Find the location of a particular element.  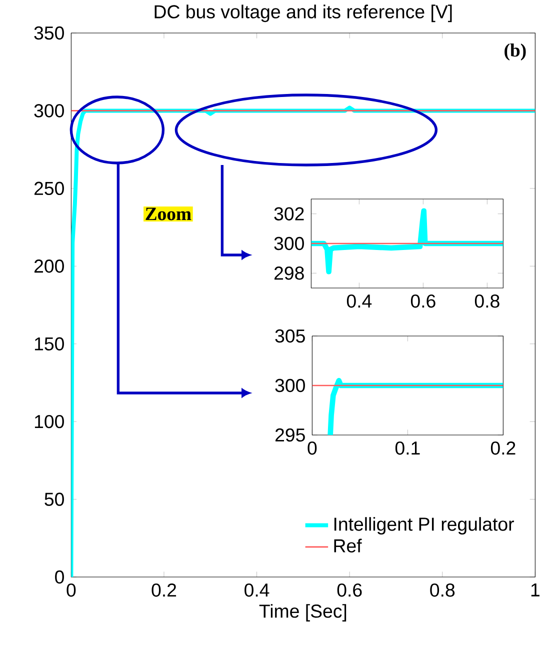

y-tick-label: 298 is located at coordinates (289, 273).